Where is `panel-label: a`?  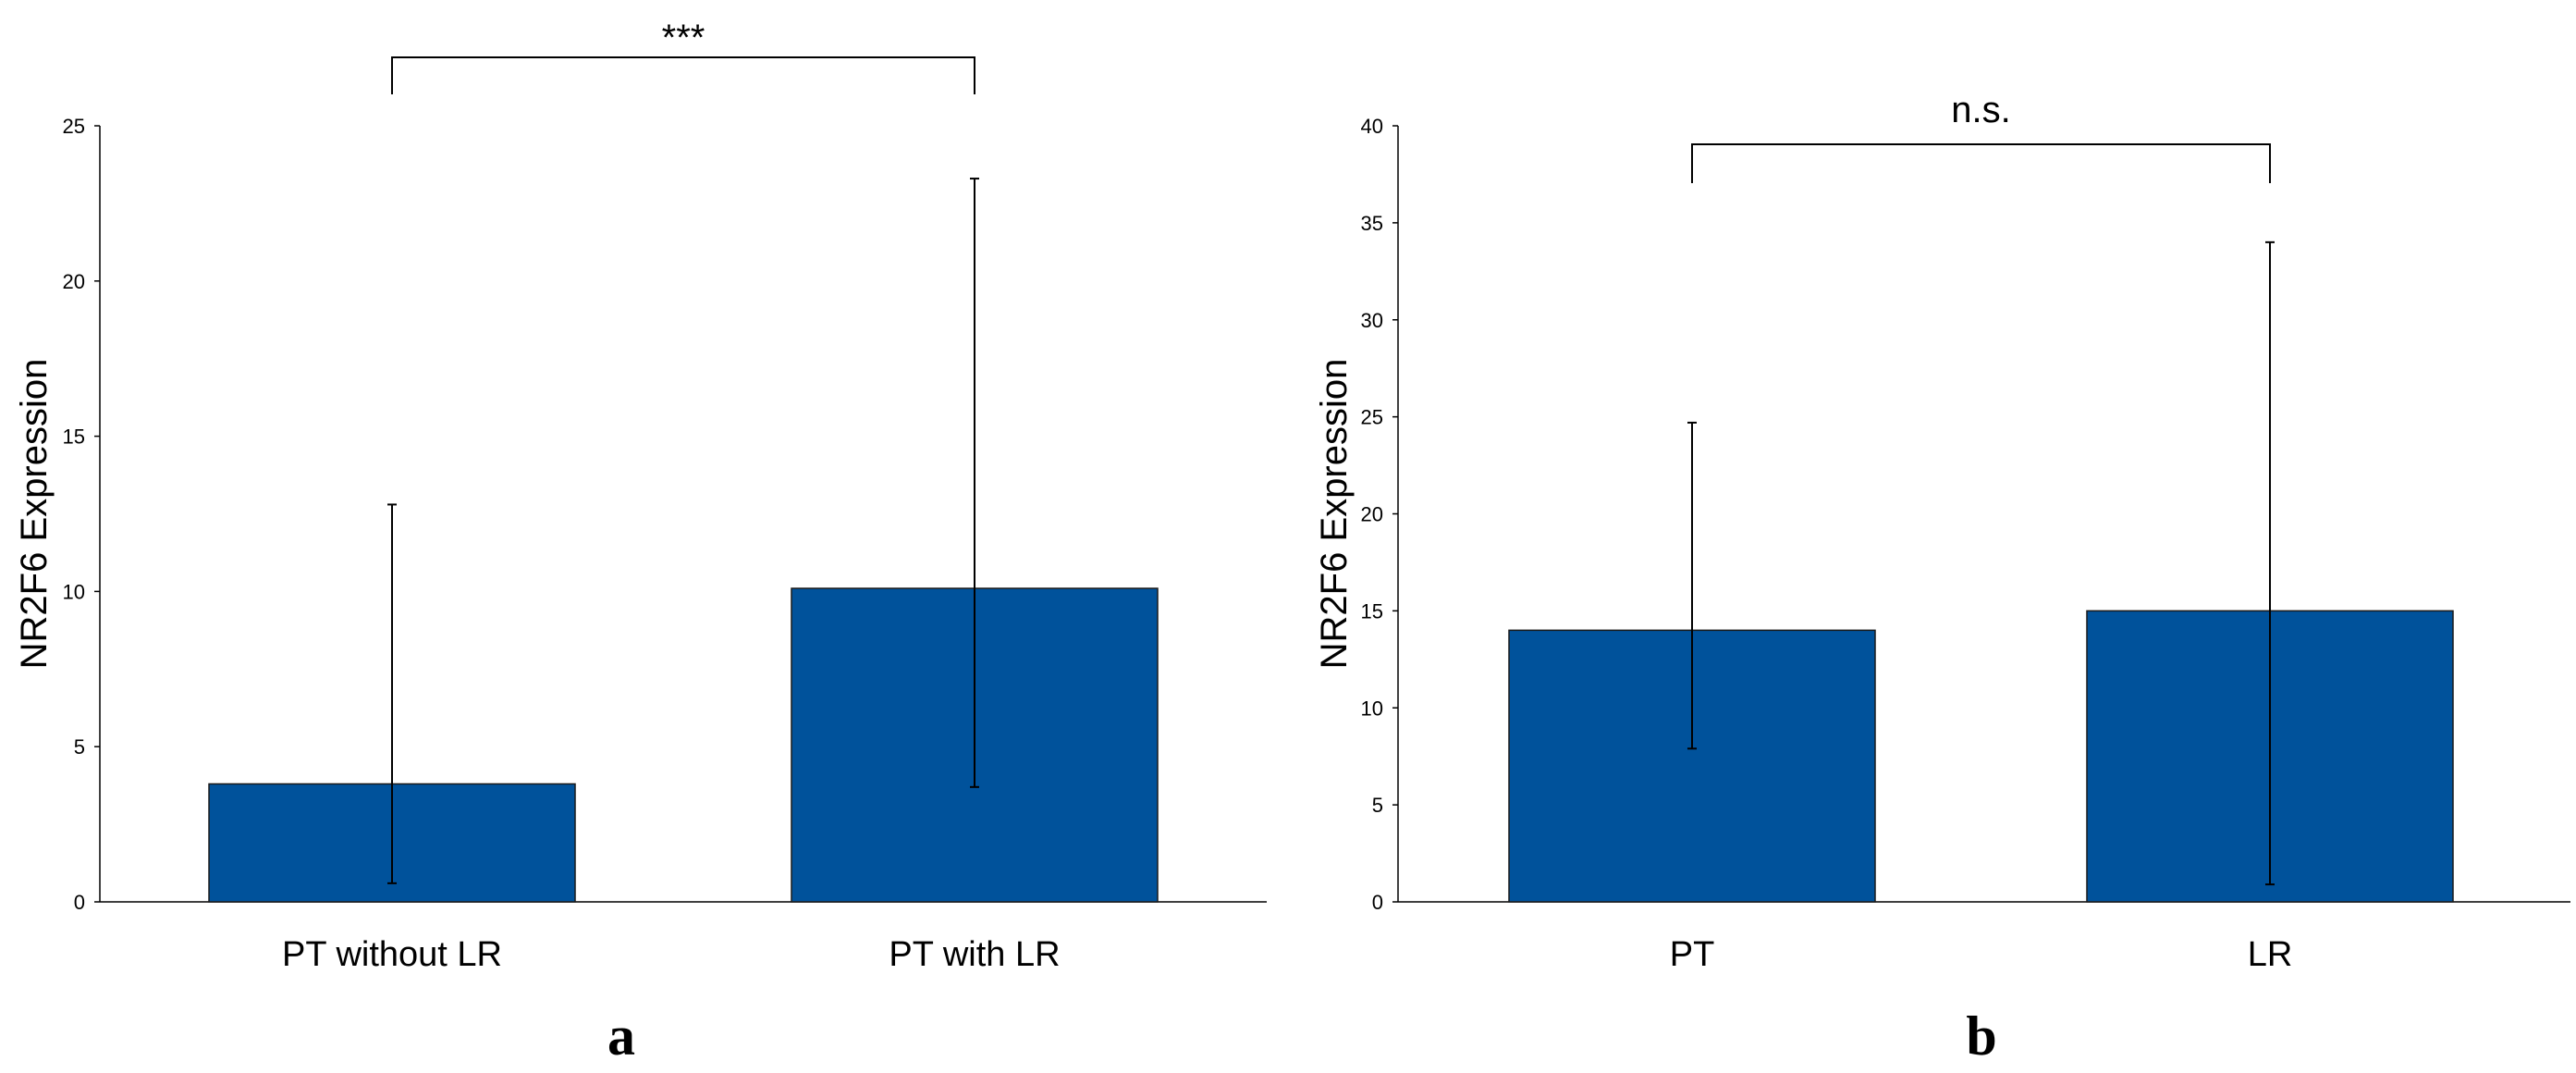 panel-label: a is located at coordinates (621, 1036).